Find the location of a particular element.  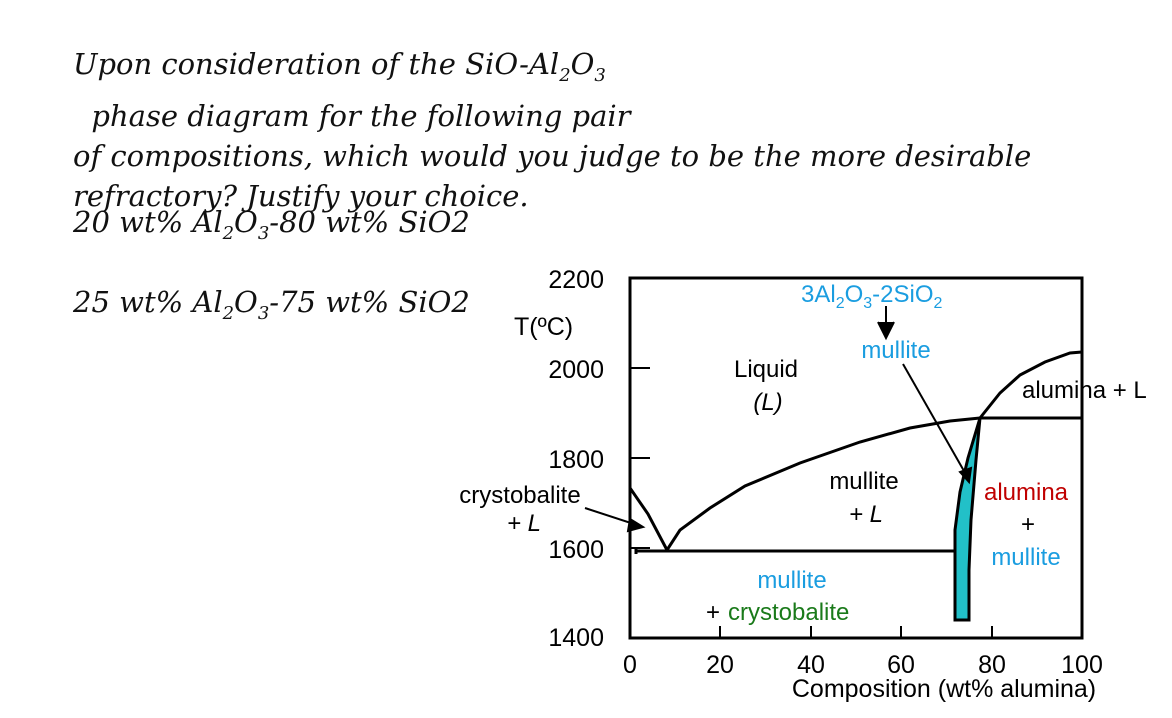

composition-1: 20 wt% Al2O3-80 wt% SiO2 is located at coordinates (271, 224).